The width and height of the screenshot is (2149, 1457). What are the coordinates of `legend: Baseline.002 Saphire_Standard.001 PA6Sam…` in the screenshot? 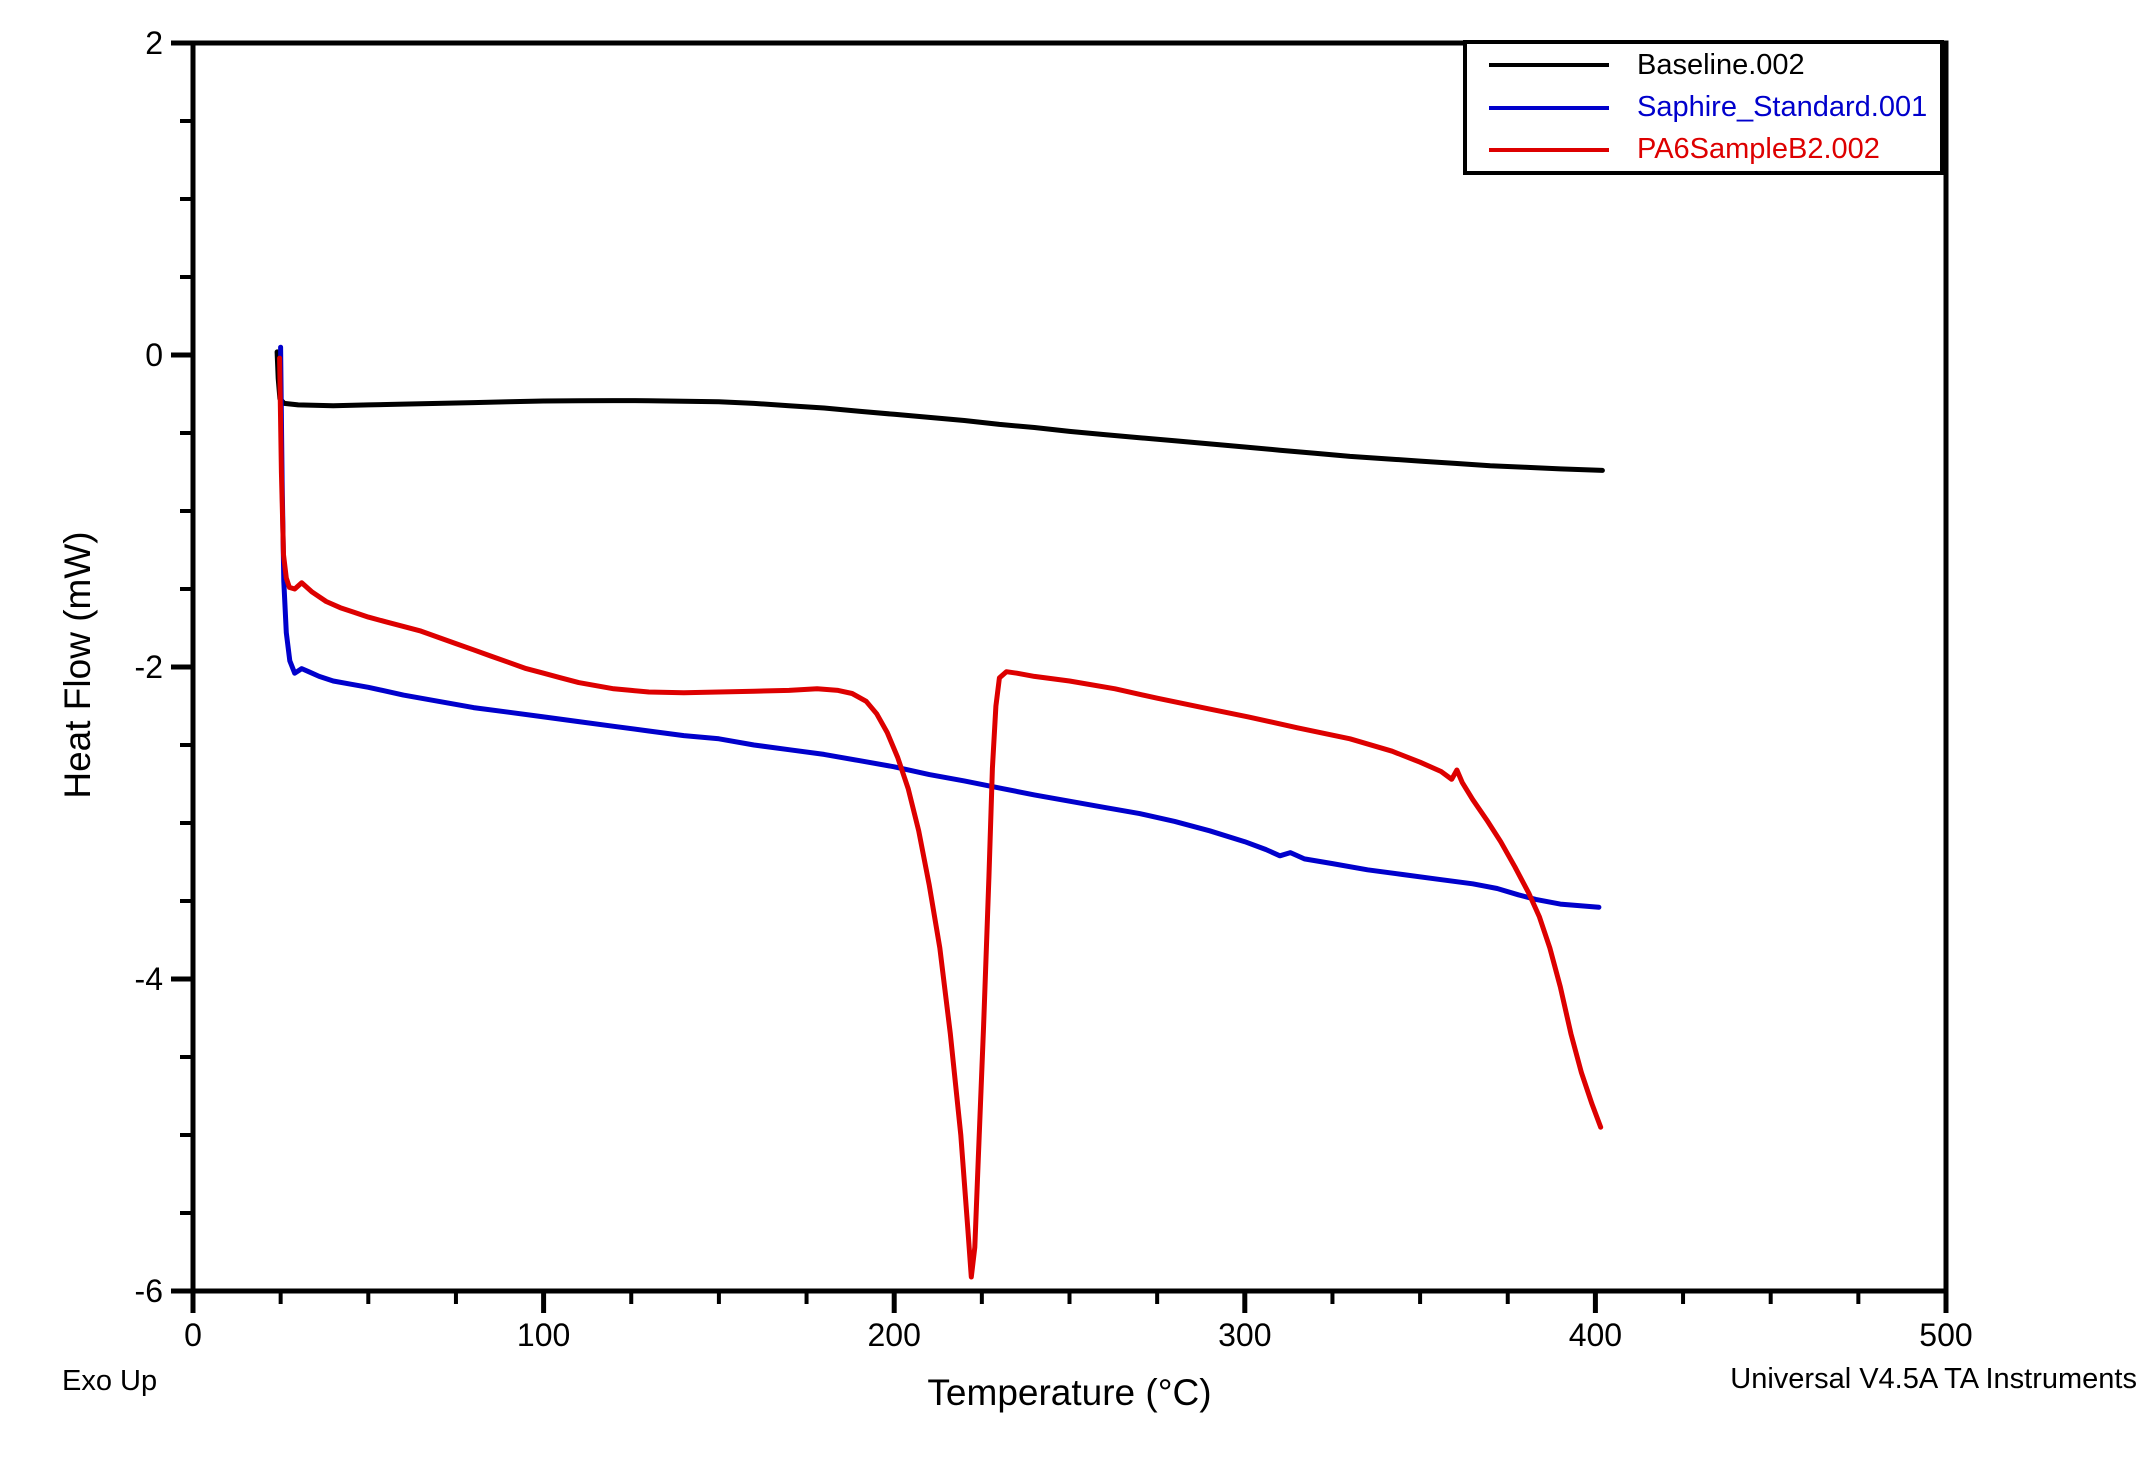 It's located at (1703, 107).